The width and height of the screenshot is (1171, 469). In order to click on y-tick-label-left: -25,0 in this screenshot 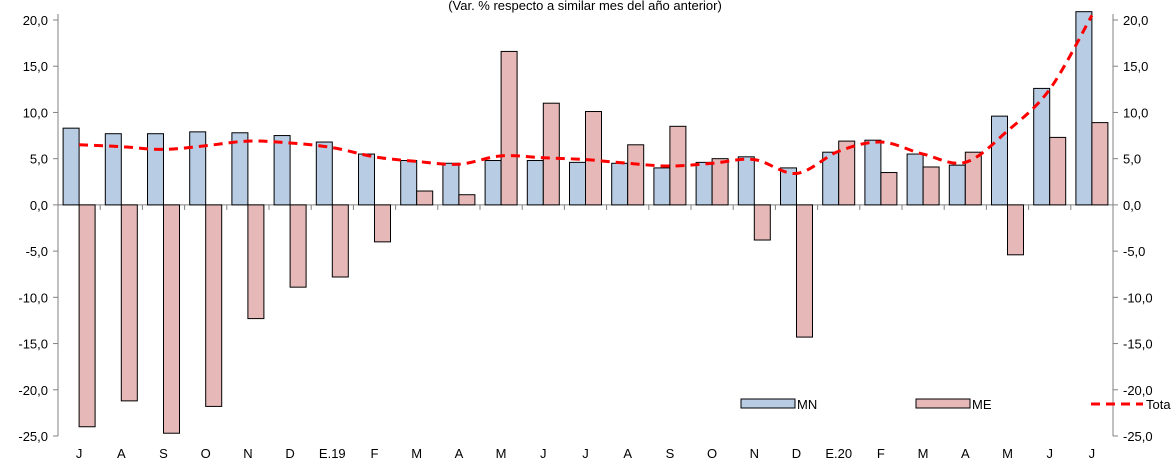, I will do `click(33, 436)`.